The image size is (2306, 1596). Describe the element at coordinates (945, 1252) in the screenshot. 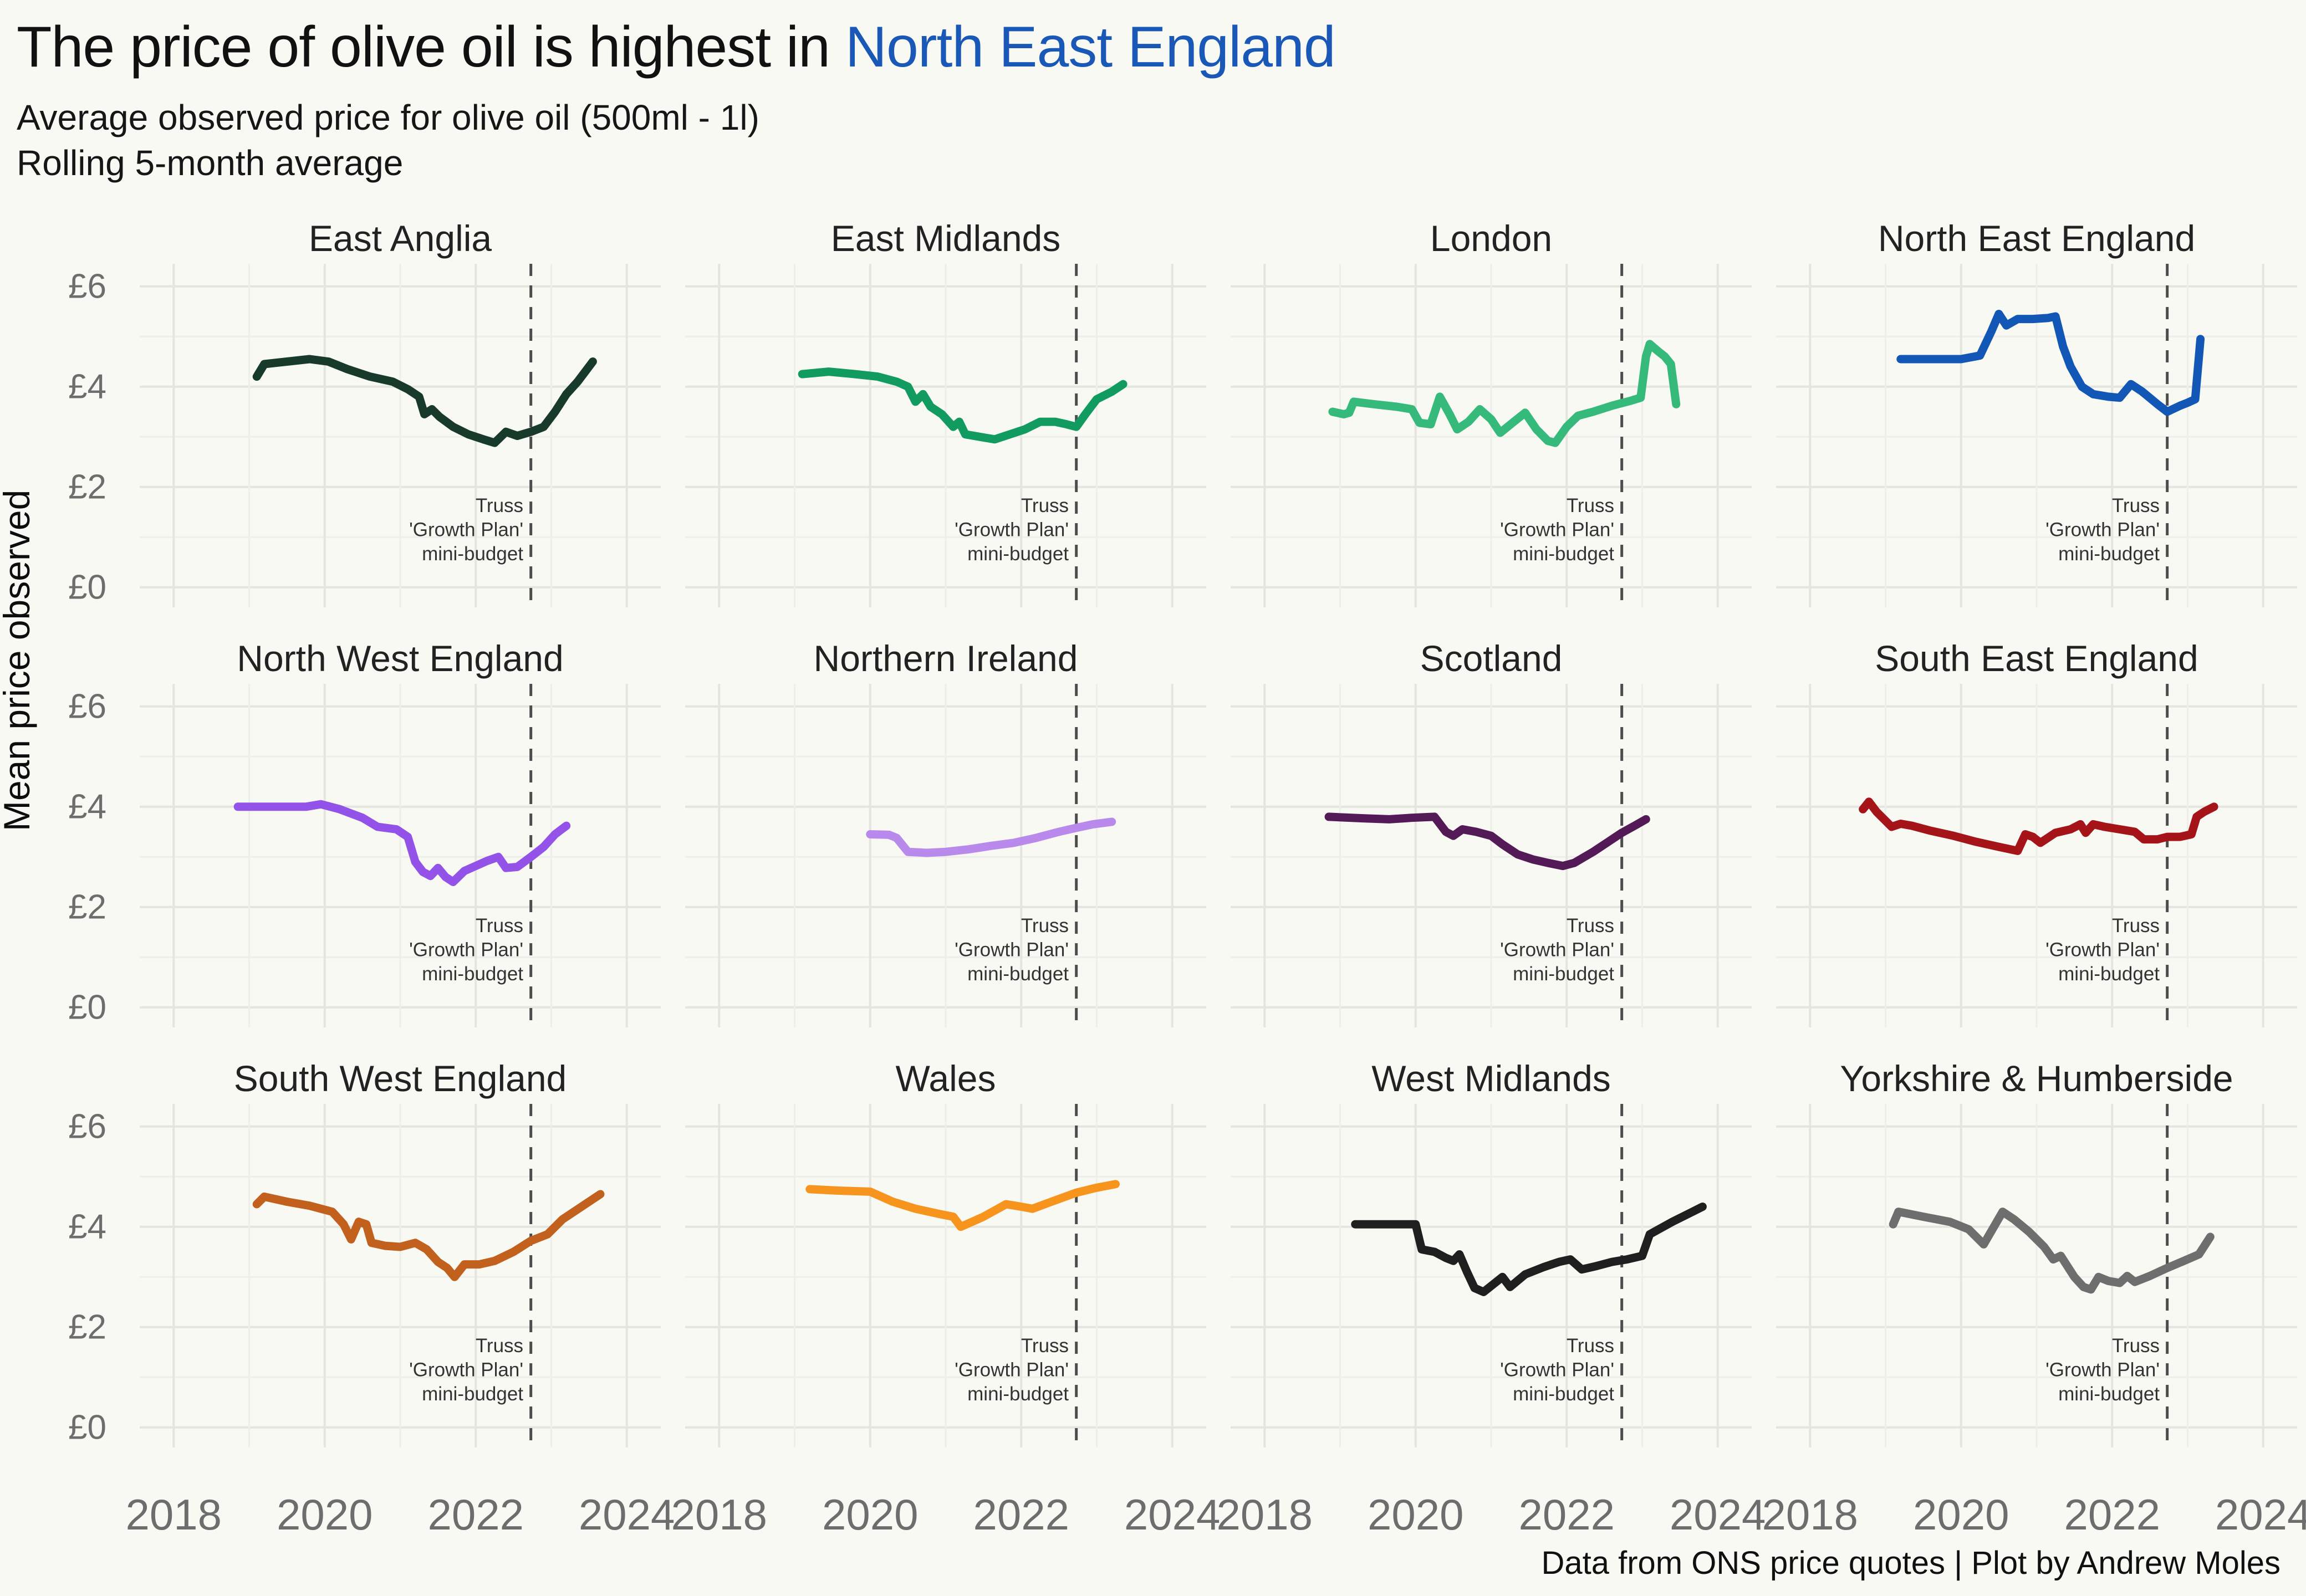

I see `subplot-wales: Wales Truss 'Growth Plan' mini-budget` at that location.